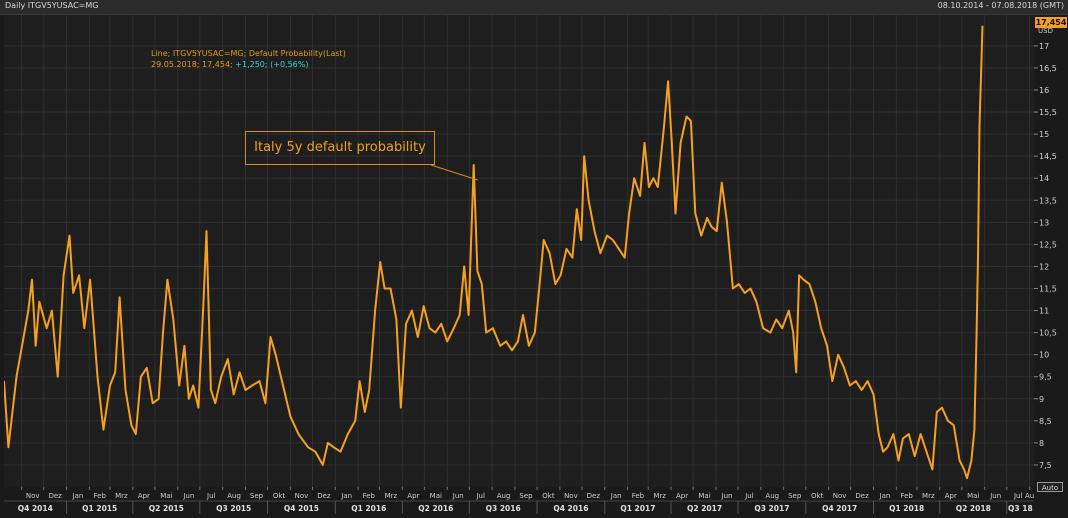  I want to click on currency-label: USD, so click(1045, 31).